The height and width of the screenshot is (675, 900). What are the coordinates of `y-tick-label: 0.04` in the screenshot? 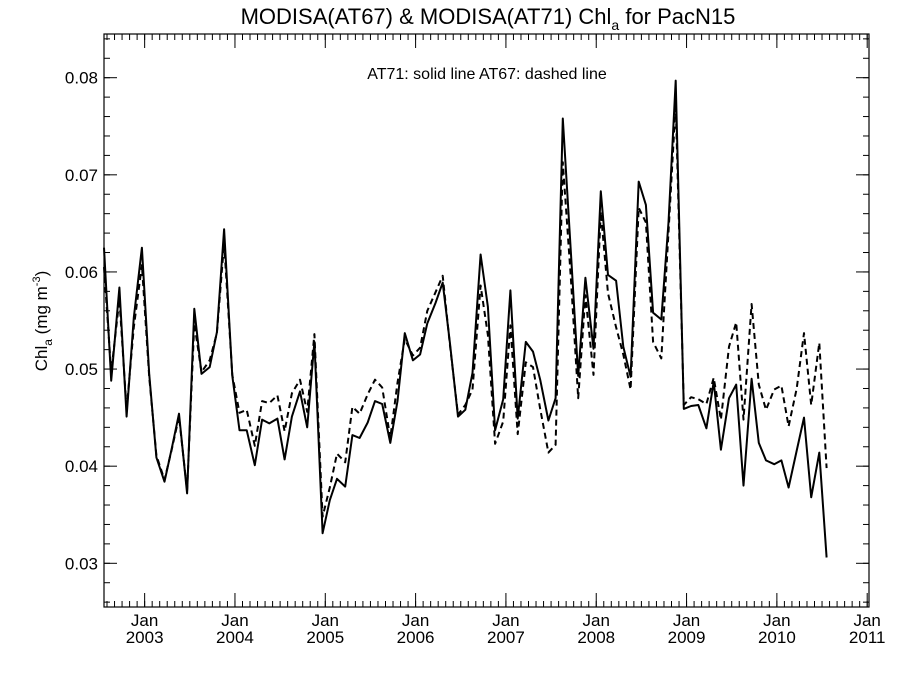 It's located at (81, 466).